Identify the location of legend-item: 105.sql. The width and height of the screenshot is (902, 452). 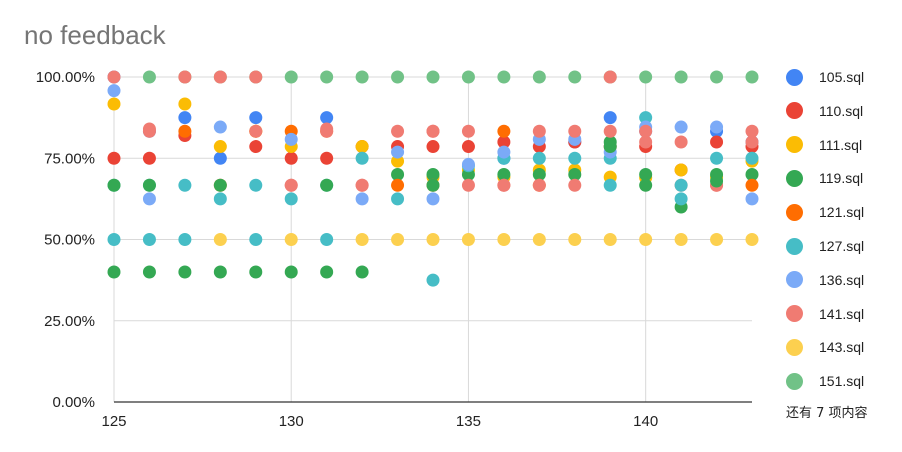
(825, 77).